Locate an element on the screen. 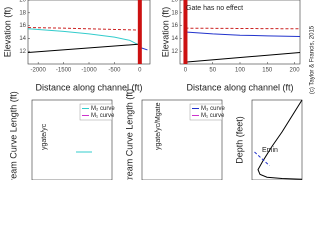 The image size is (320, 240). x-tick-label: 100 is located at coordinates (240, 71).